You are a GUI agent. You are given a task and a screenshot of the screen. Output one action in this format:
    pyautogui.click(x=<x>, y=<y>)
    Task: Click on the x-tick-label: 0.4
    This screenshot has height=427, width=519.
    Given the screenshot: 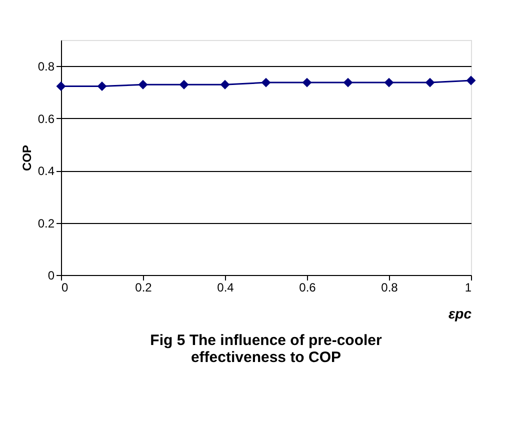 What is the action you would take?
    pyautogui.click(x=225, y=287)
    